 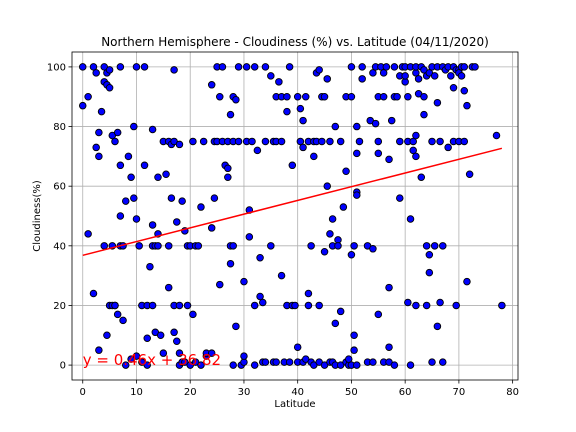 I want to click on y-tick-label: 40, so click(x=59, y=246).